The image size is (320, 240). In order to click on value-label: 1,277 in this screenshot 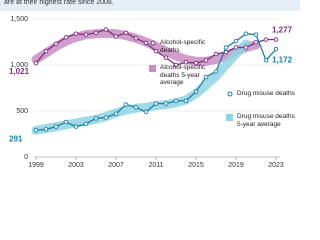, I will do `click(282, 30)`.